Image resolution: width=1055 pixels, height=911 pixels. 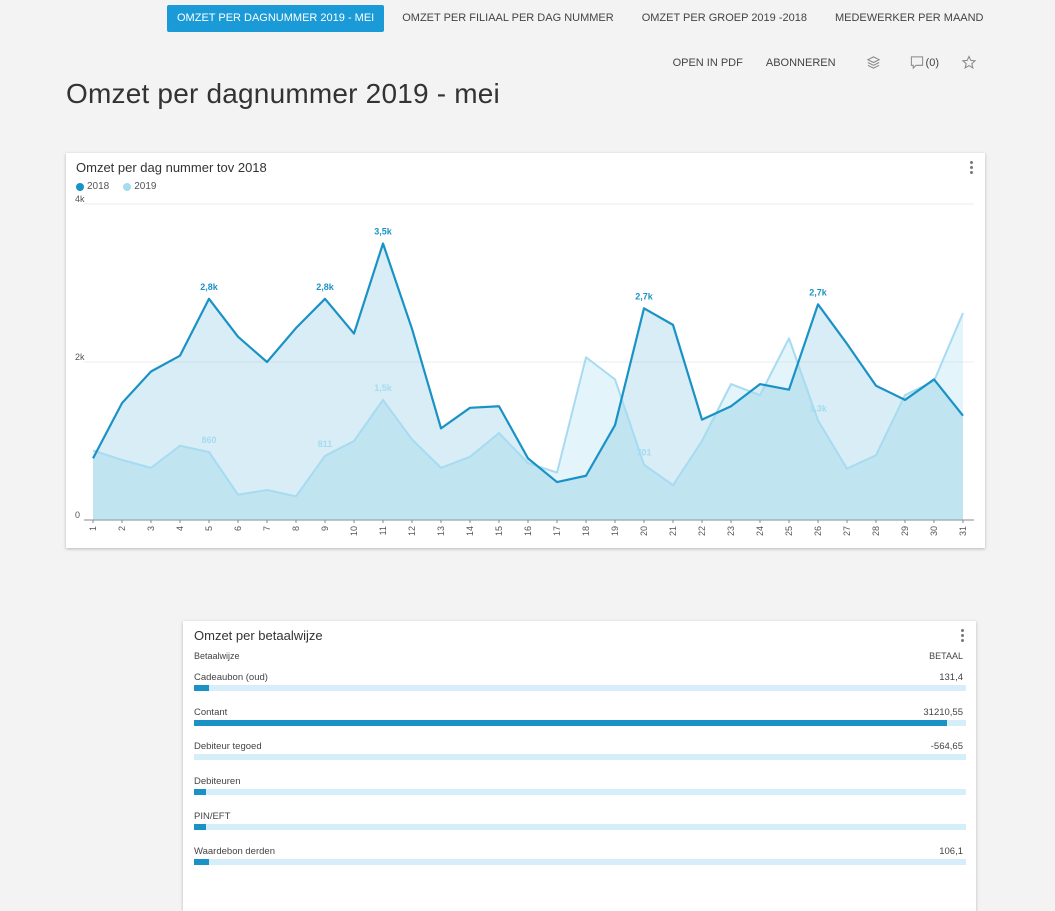 I want to click on tab-omzet-per-dagnummer: OMZET PER DAGNUMMER 2019 - MEI, so click(x=276, y=18).